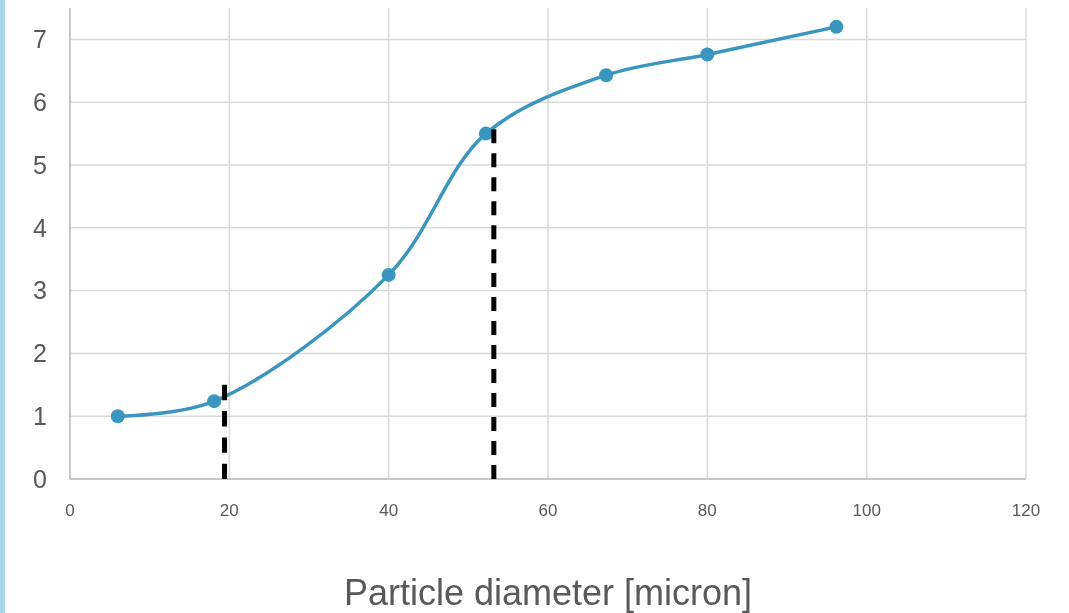  Describe the element at coordinates (229, 510) in the screenshot. I see `x-tick-label: 20` at that location.